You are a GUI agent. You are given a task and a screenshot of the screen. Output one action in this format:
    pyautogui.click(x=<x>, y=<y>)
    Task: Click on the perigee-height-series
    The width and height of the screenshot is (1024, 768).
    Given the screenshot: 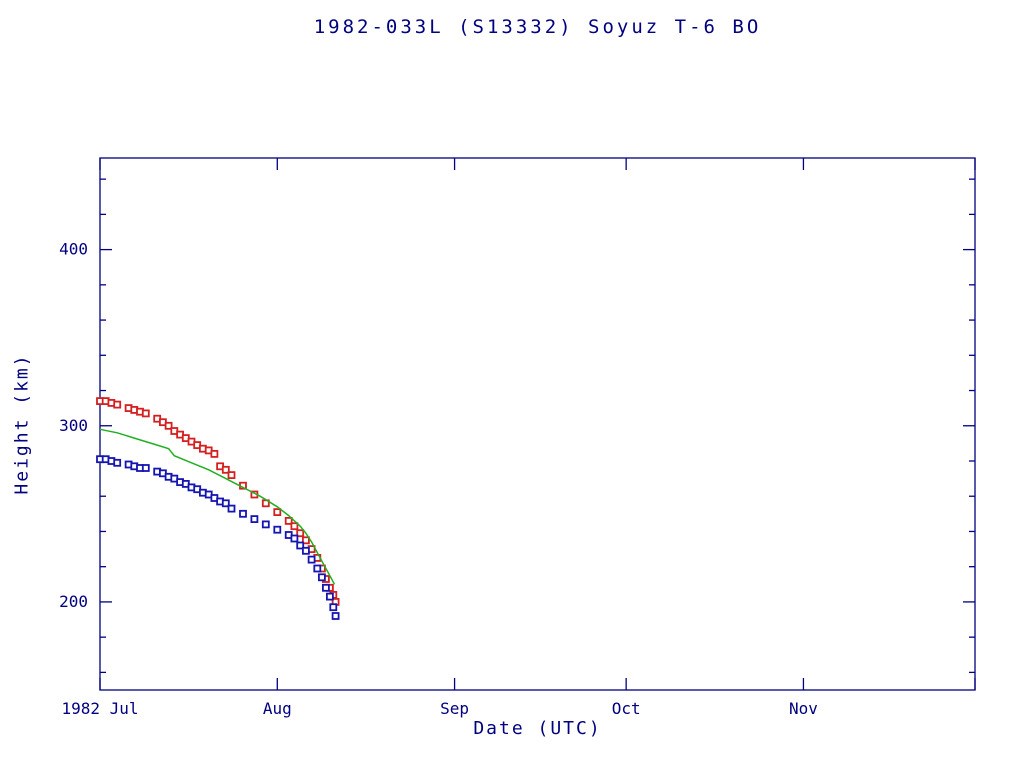 What is the action you would take?
    pyautogui.click(x=218, y=537)
    